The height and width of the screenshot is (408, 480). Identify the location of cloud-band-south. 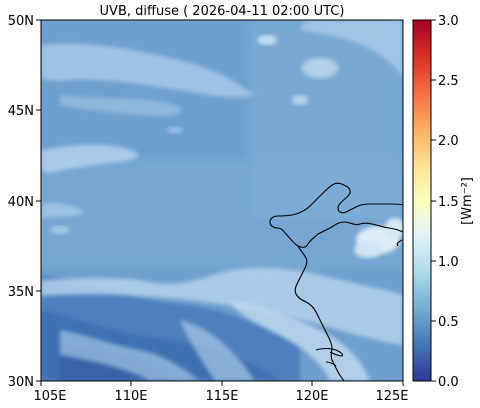
(222, 306).